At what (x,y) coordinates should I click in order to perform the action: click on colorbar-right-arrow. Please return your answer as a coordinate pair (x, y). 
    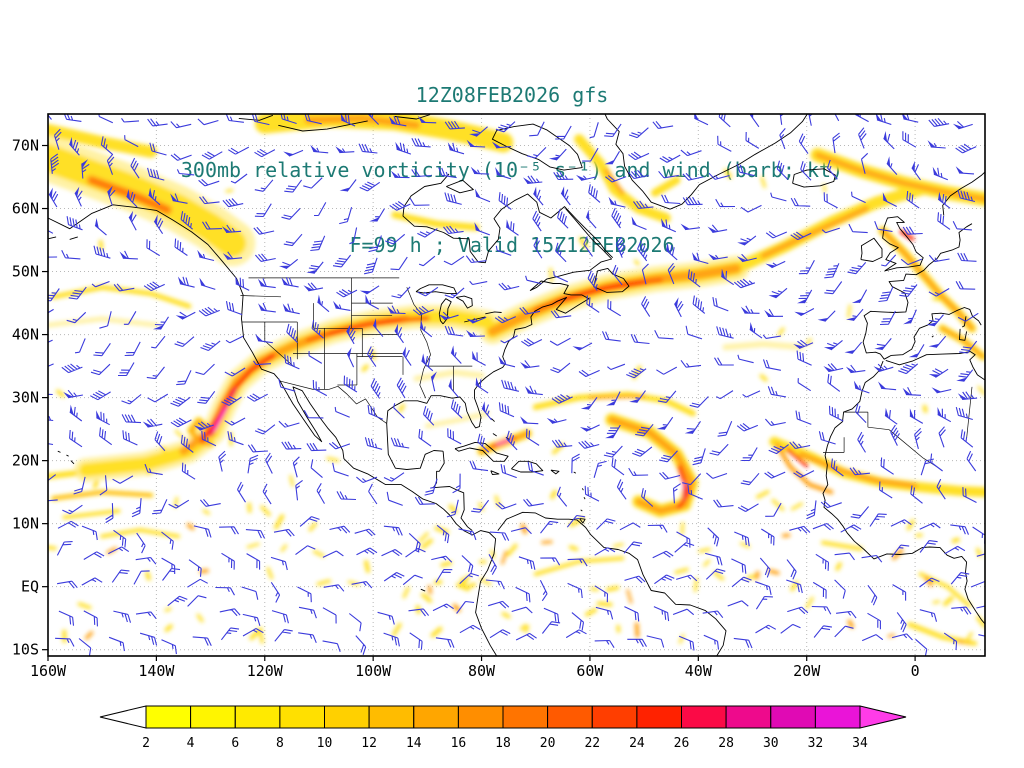
    Looking at the image, I should click on (883, 717).